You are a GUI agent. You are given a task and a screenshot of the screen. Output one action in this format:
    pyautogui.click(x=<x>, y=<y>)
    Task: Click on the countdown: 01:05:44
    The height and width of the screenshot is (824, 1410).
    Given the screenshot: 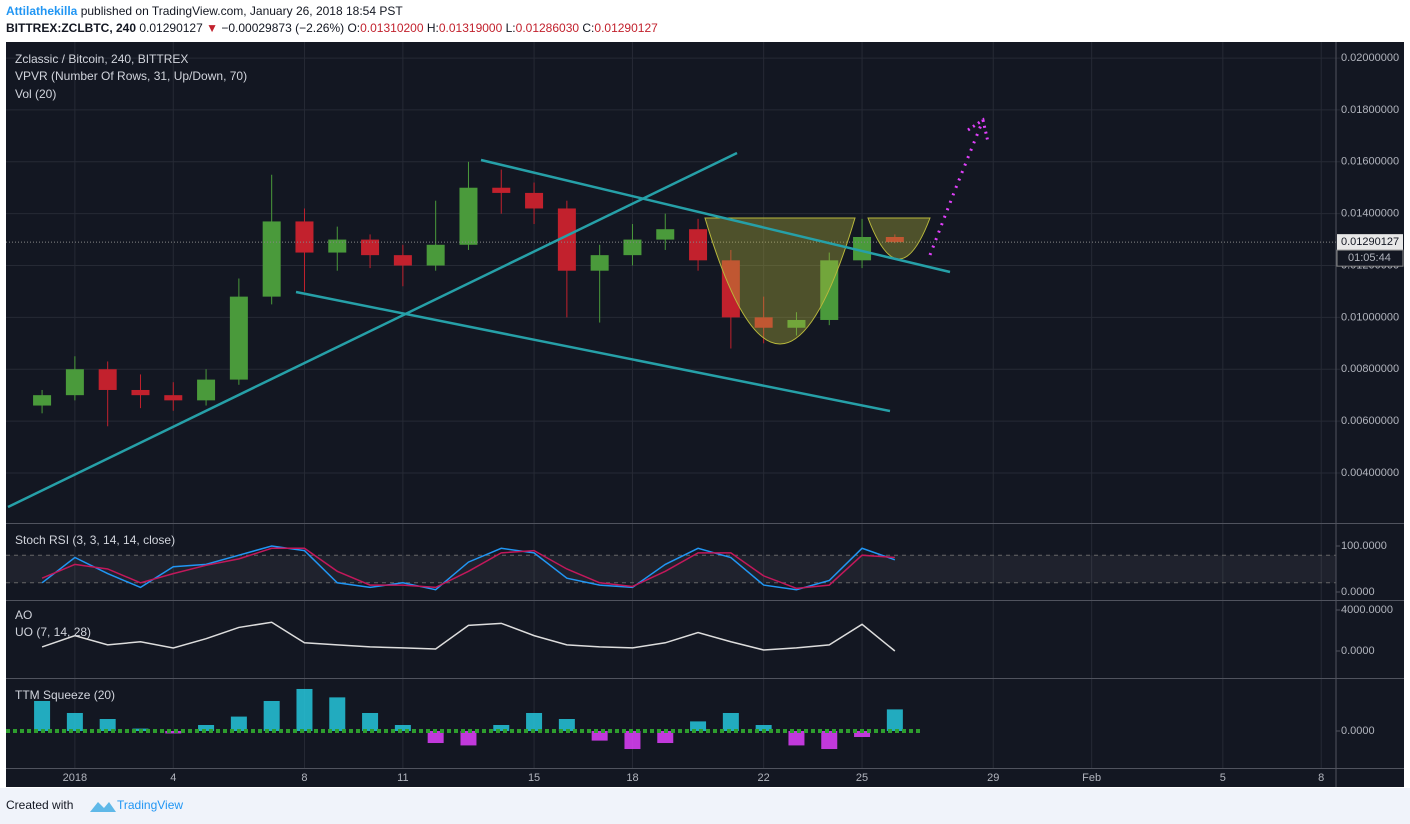 What is the action you would take?
    pyautogui.click(x=1369, y=258)
    